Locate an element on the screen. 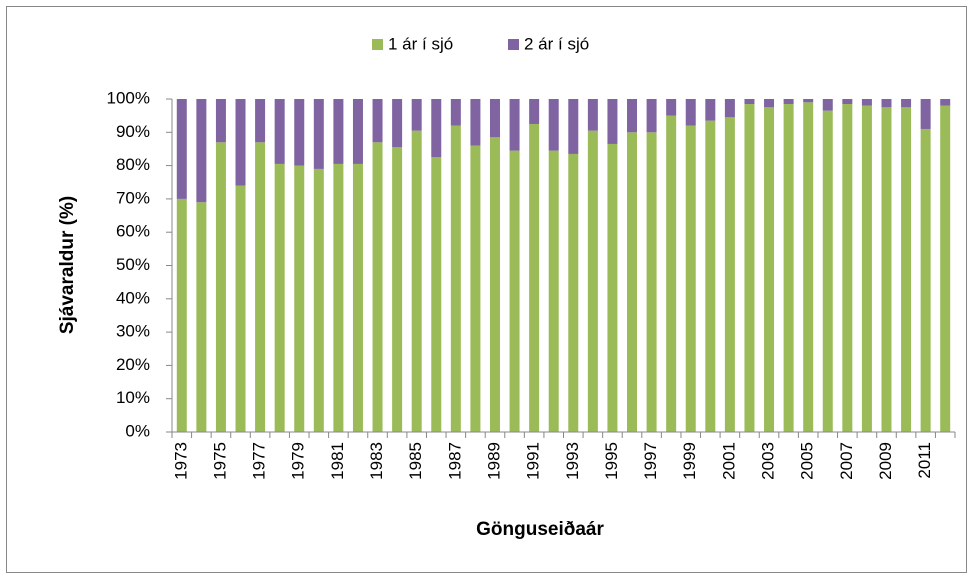 The image size is (973, 579). y-tick-label: 100% is located at coordinates (128, 97).